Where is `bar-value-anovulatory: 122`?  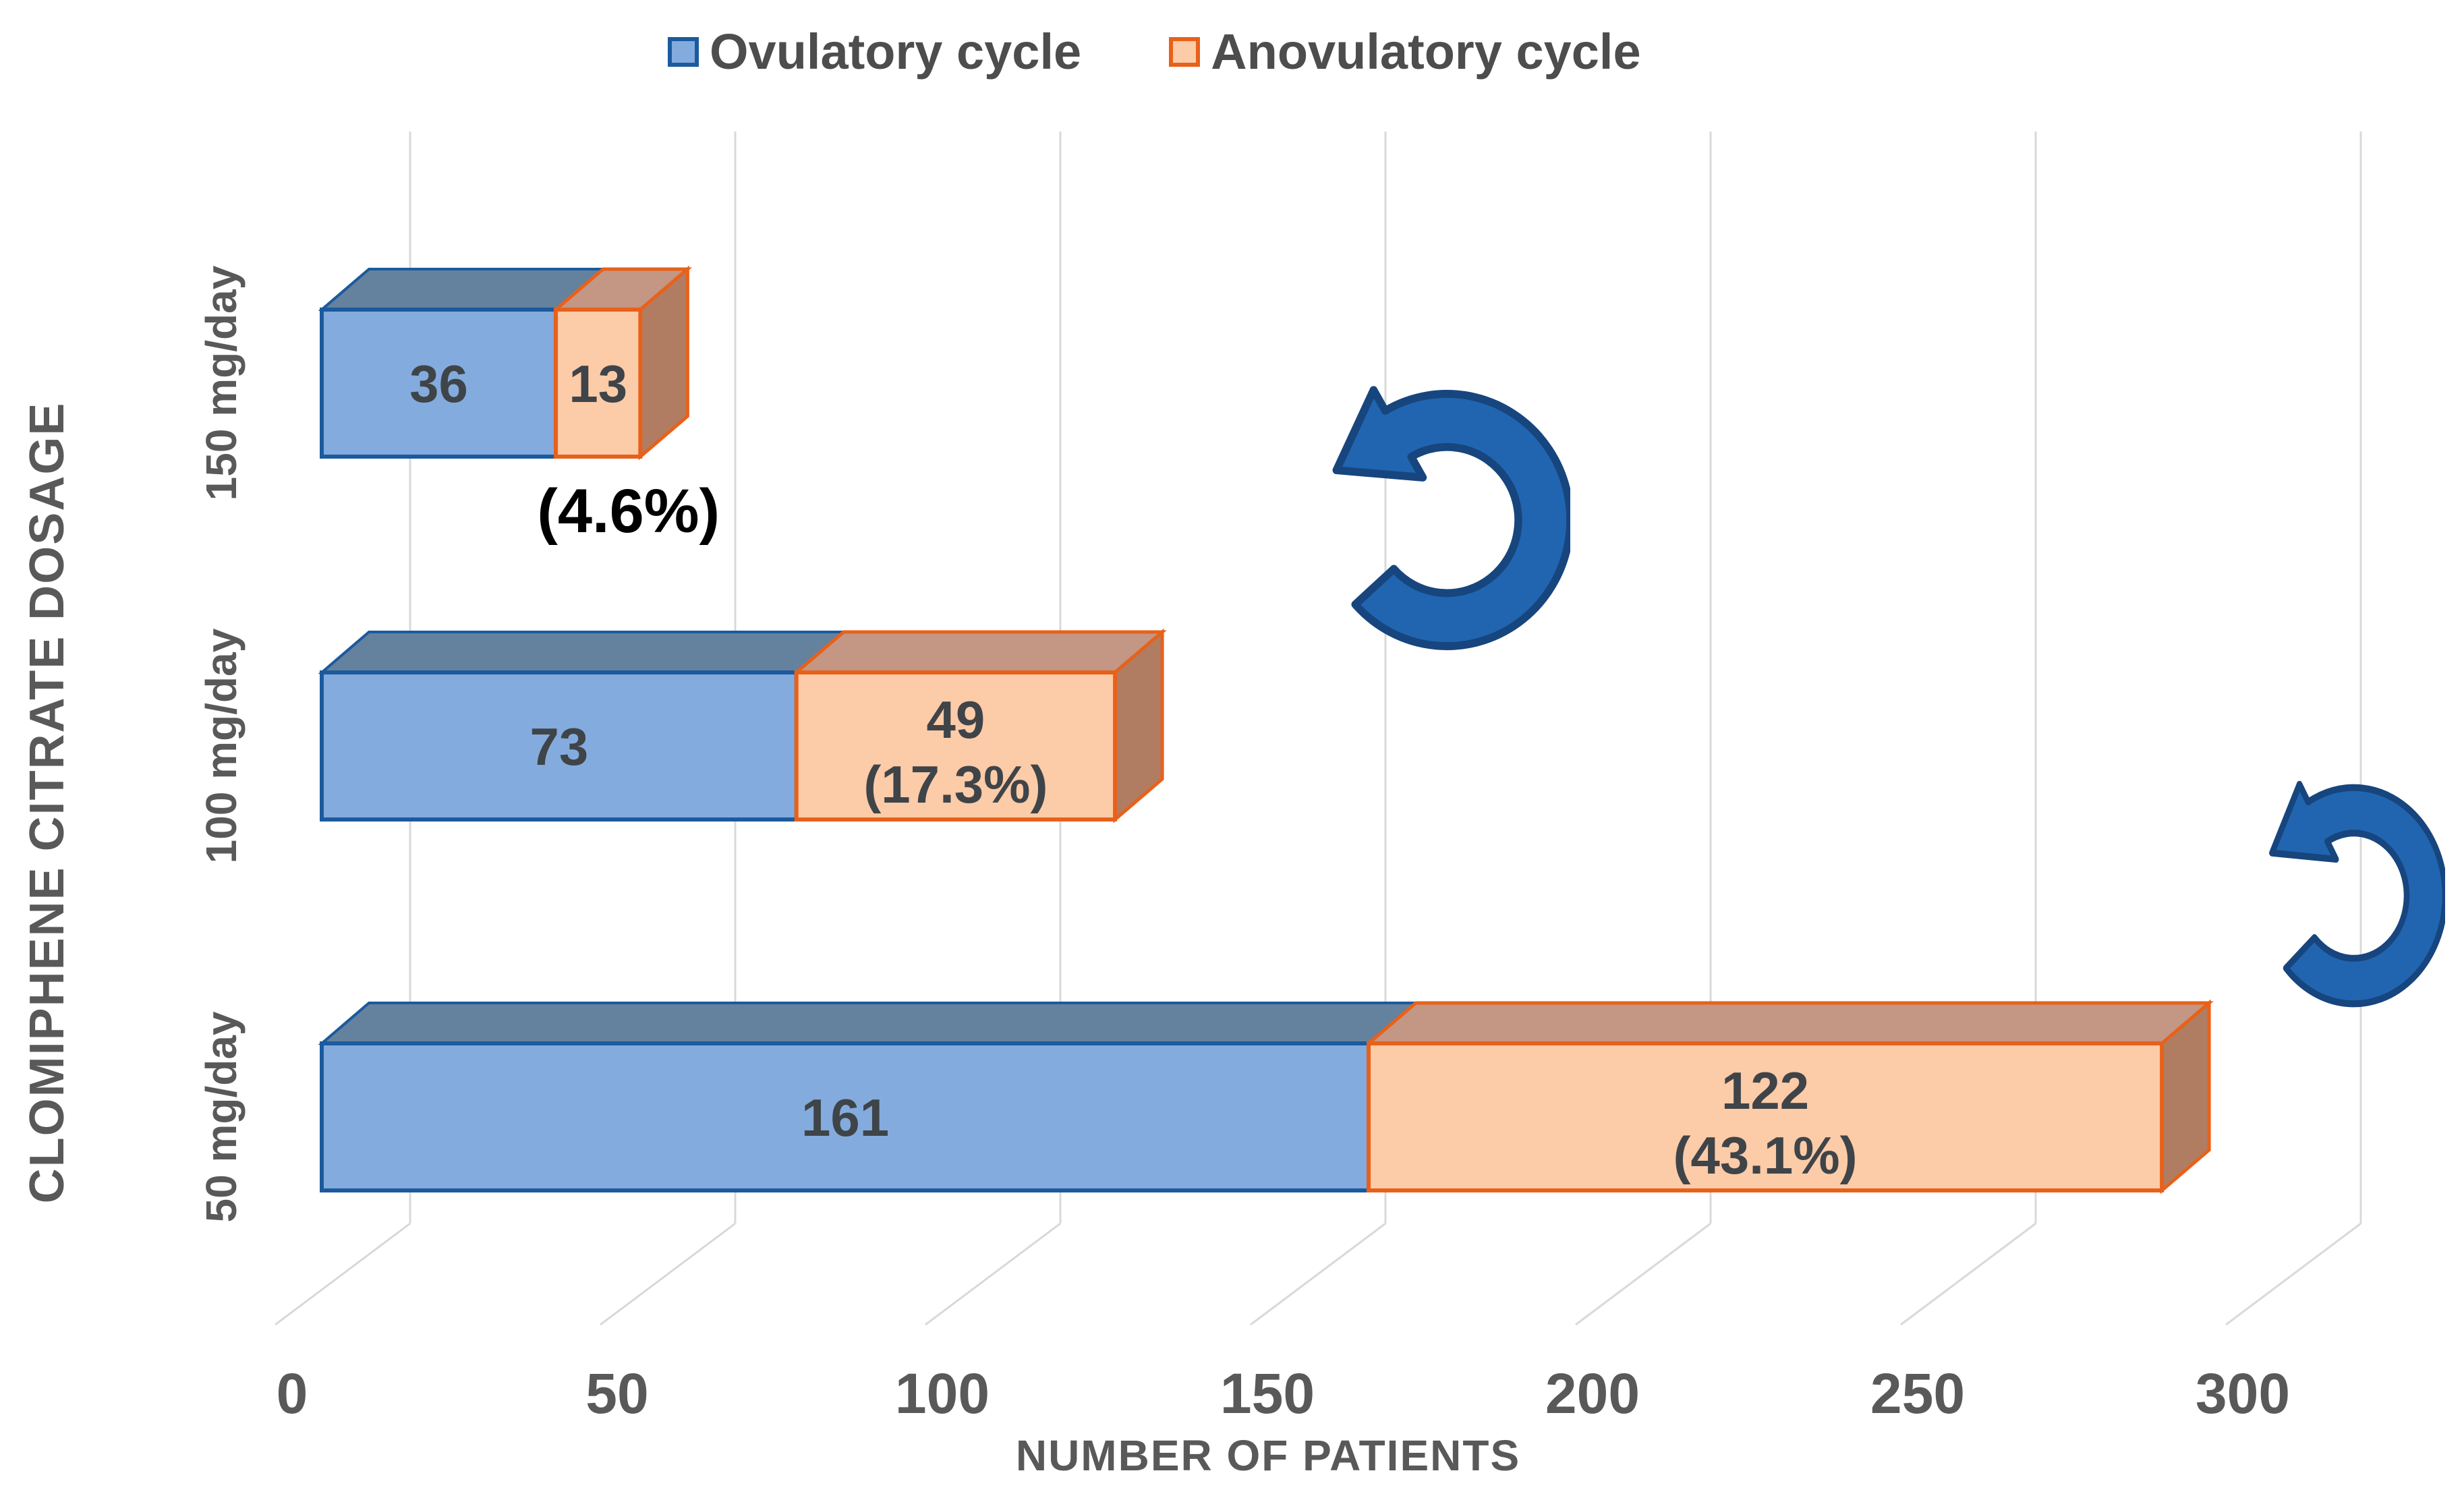
bar-value-anovulatory: 122 is located at coordinates (1765, 1090).